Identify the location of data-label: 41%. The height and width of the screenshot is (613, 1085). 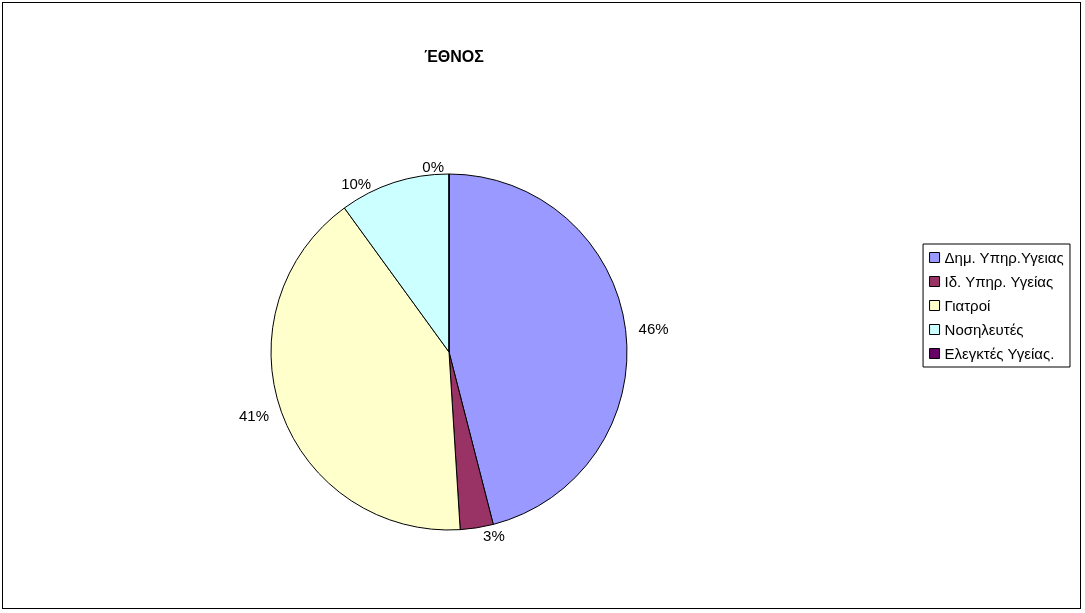
(253, 415).